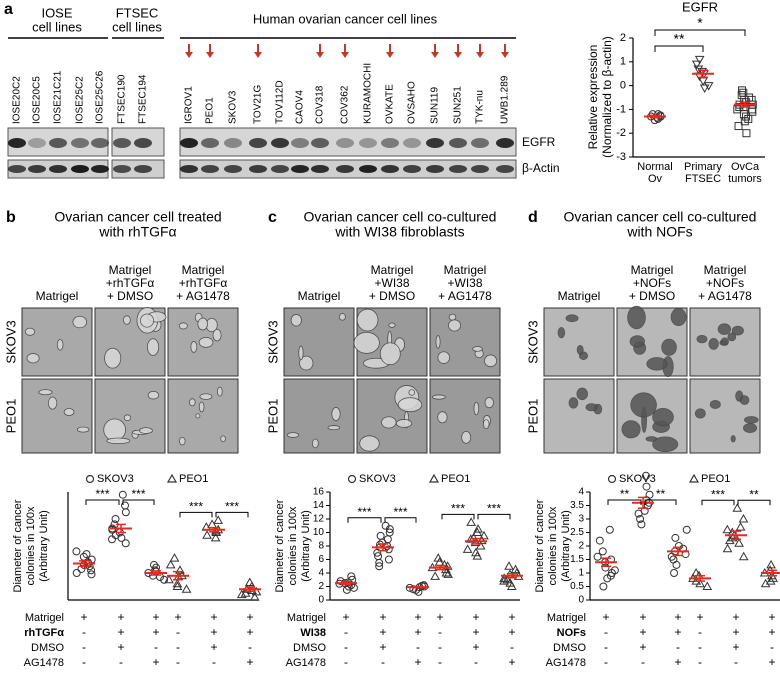 The height and width of the screenshot is (683, 780). What do you see at coordinates (458, 105) in the screenshot?
I see `lane-label: SUN251` at bounding box center [458, 105].